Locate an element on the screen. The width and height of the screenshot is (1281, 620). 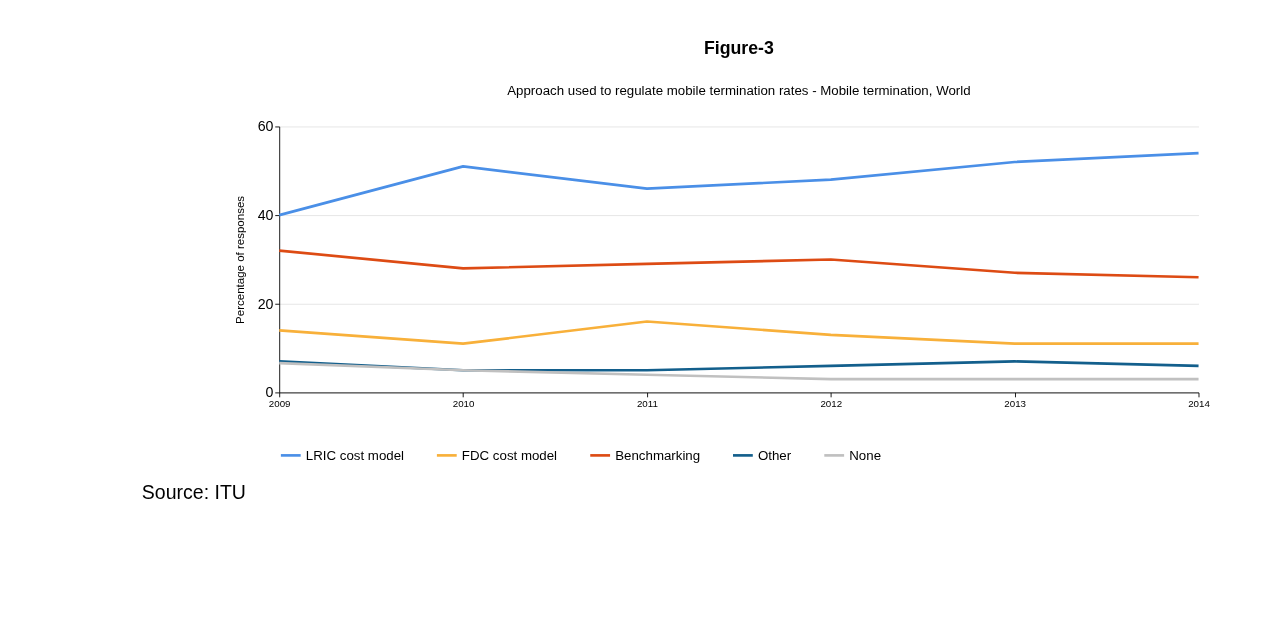
x-tick-label: 2013 is located at coordinates (1015, 404).